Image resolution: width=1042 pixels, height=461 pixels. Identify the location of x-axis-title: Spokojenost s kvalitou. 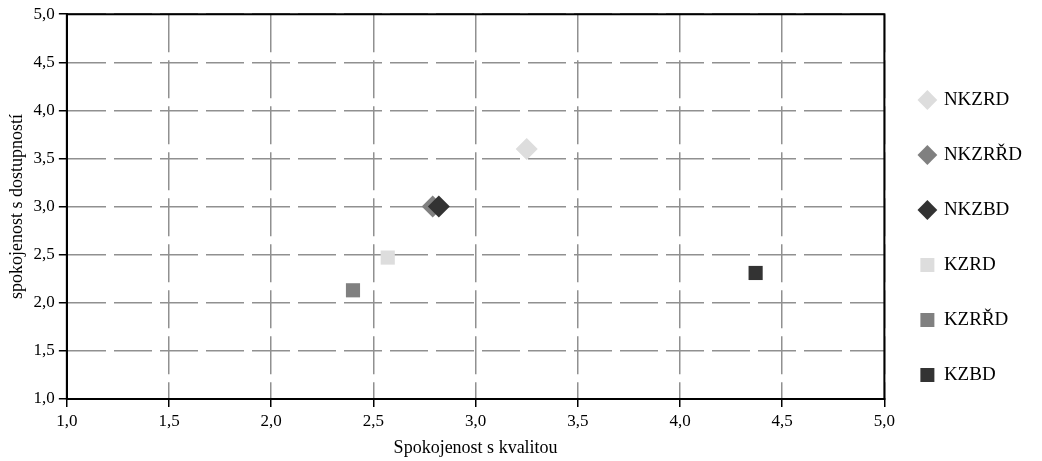
(475, 446).